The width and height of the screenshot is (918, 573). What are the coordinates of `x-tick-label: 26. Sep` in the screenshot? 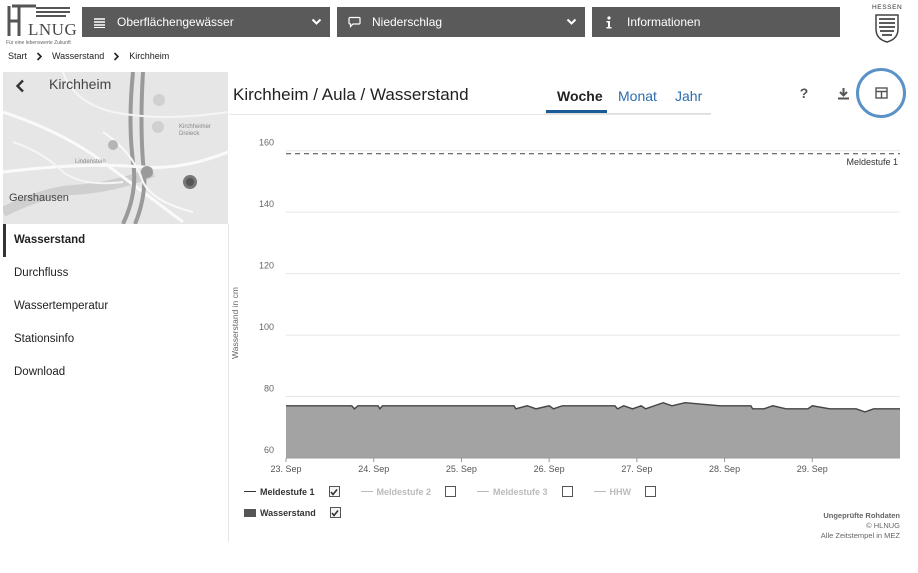 It's located at (549, 469).